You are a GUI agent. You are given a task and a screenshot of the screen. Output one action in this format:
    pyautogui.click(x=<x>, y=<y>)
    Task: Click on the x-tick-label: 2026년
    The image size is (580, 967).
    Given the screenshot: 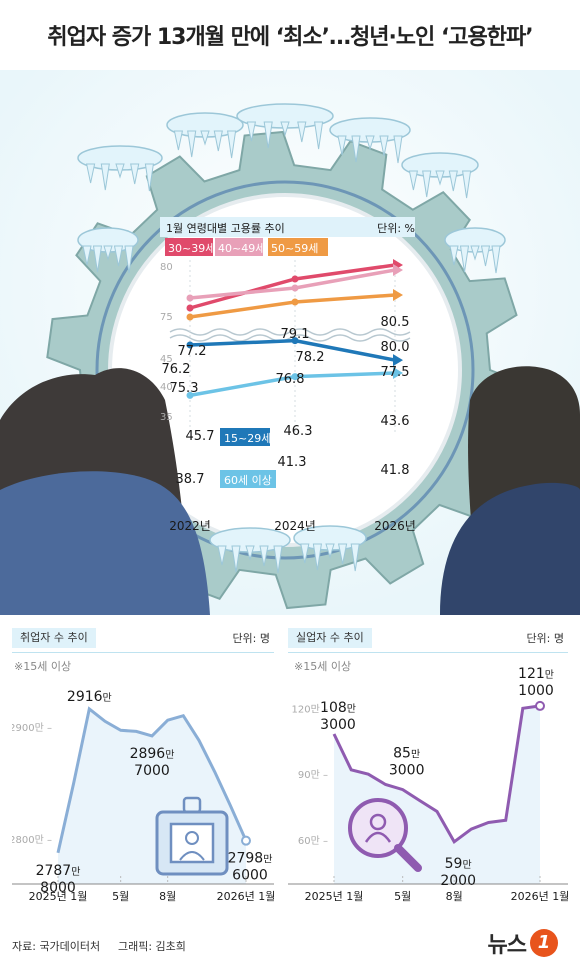 What is the action you would take?
    pyautogui.click(x=395, y=526)
    